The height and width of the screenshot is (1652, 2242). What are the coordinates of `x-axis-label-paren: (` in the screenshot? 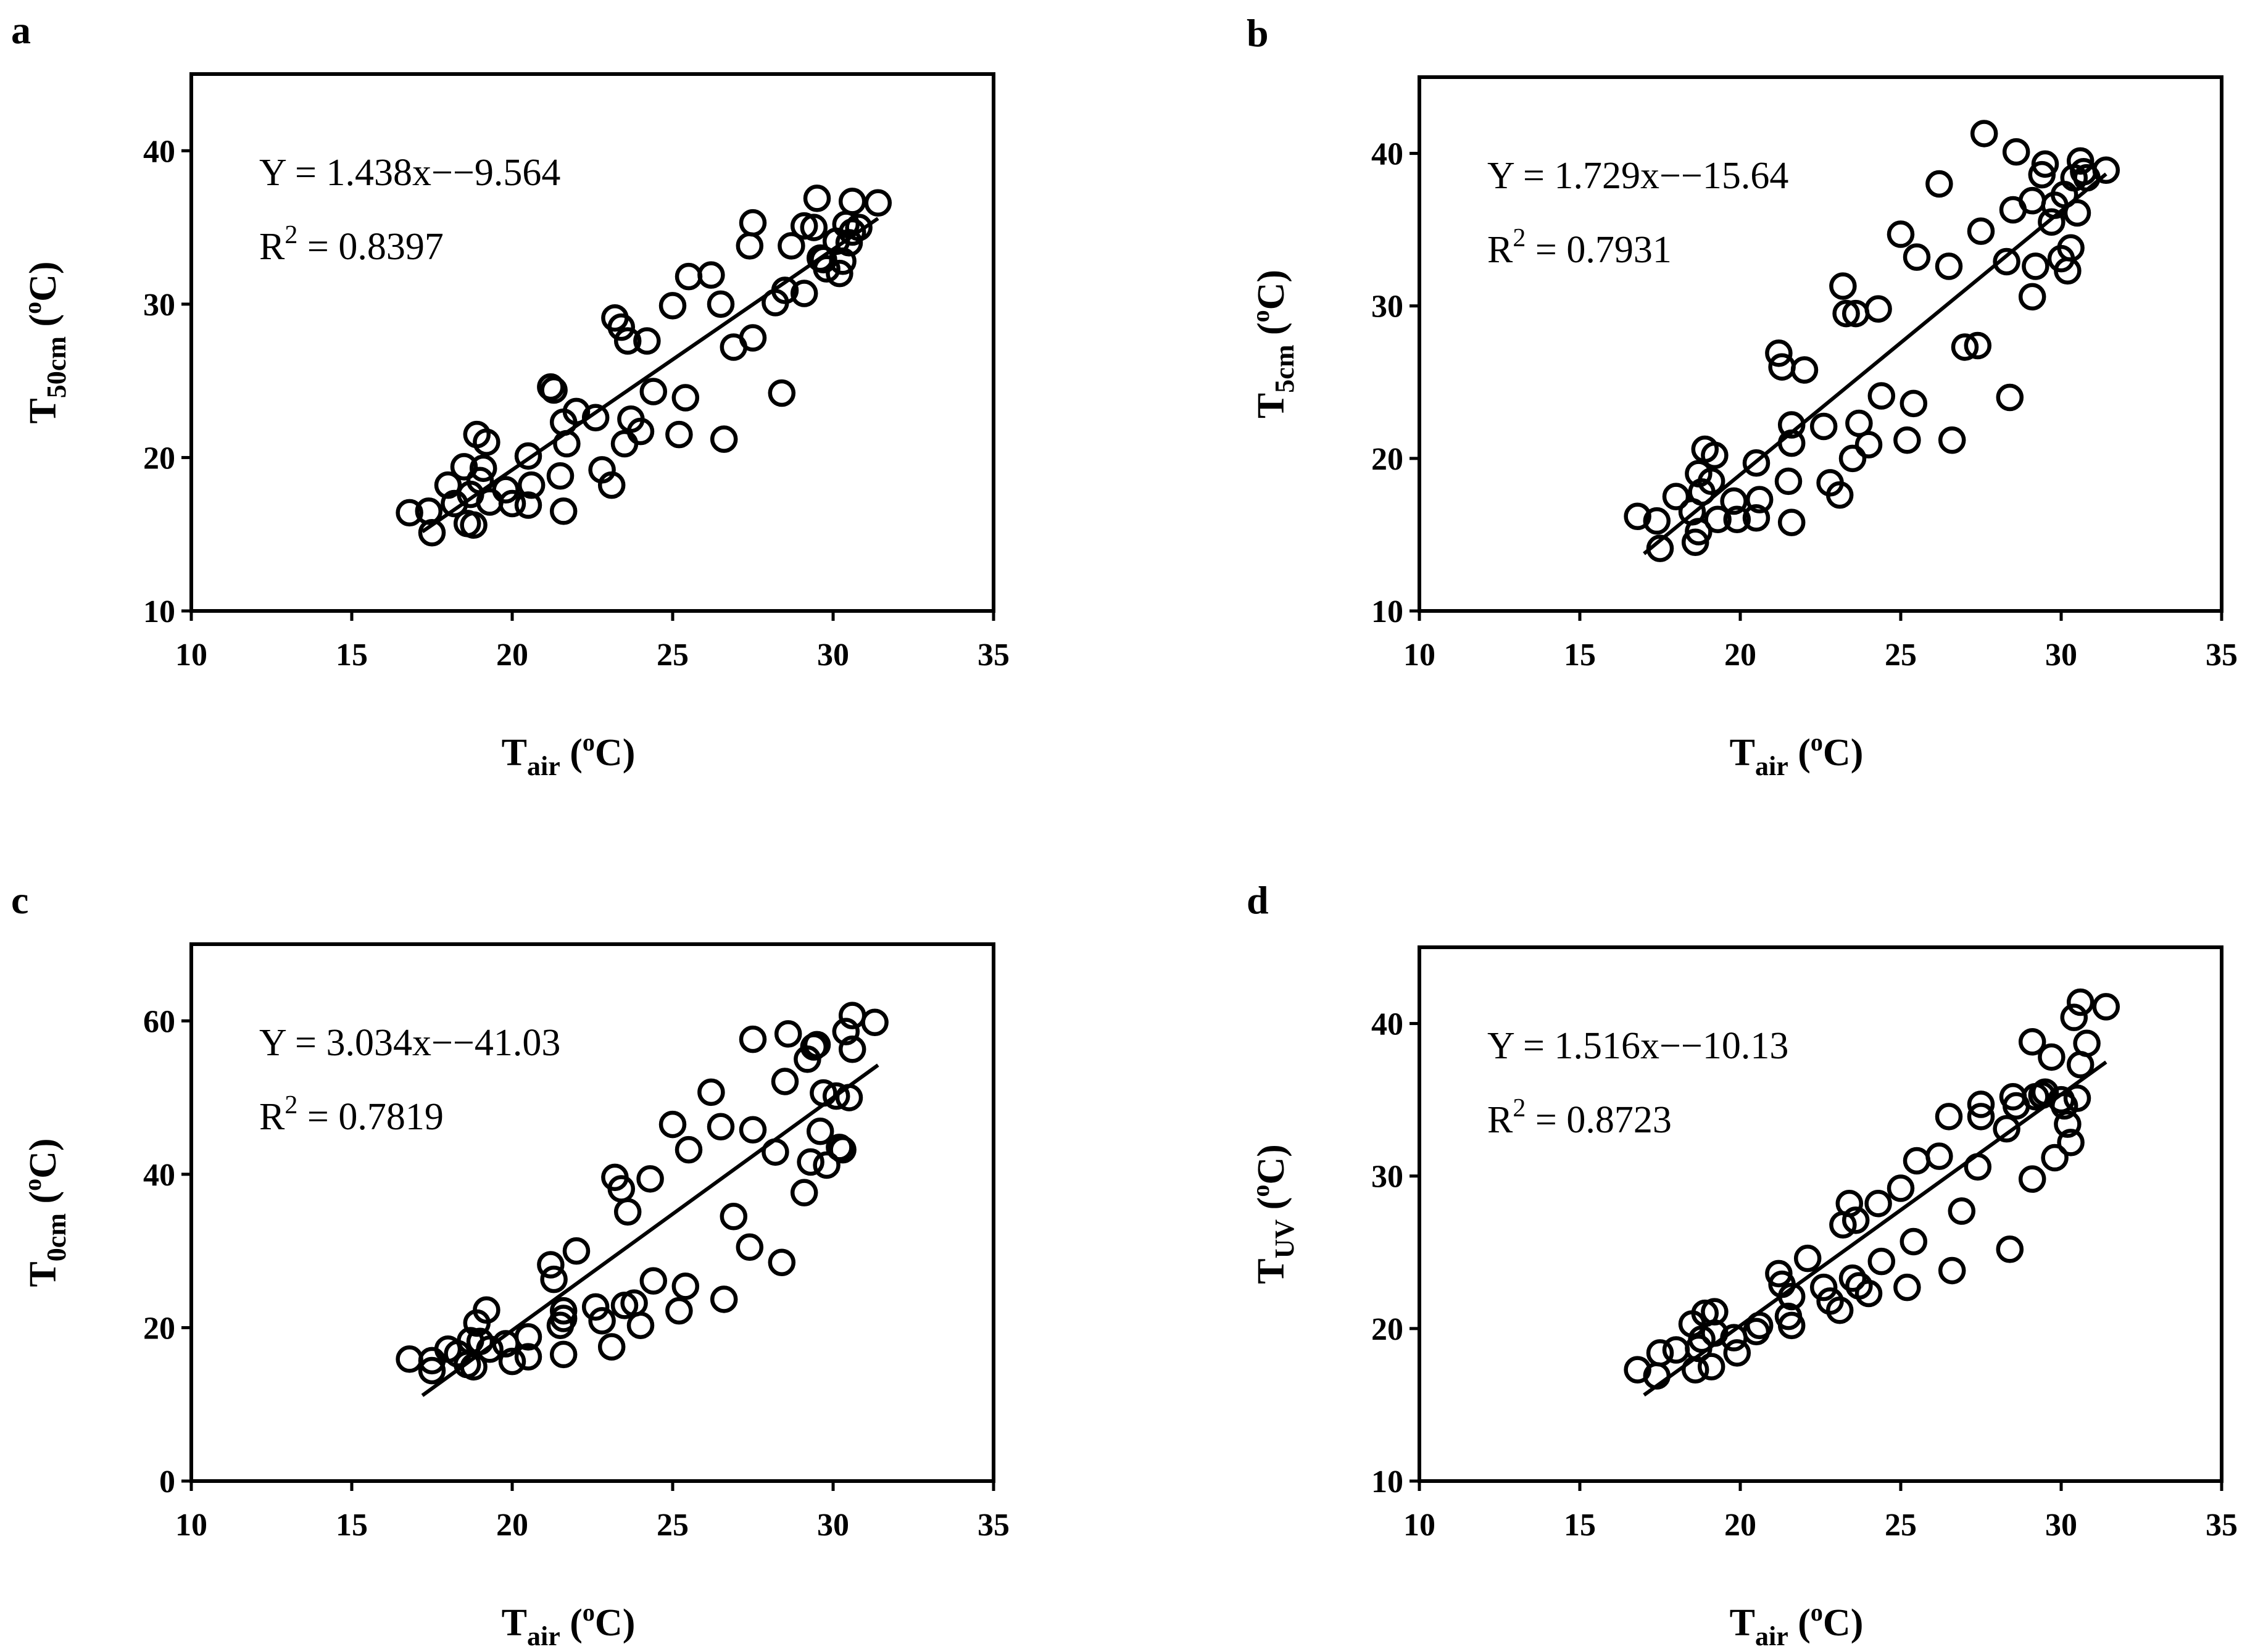 It's located at (1799, 753).